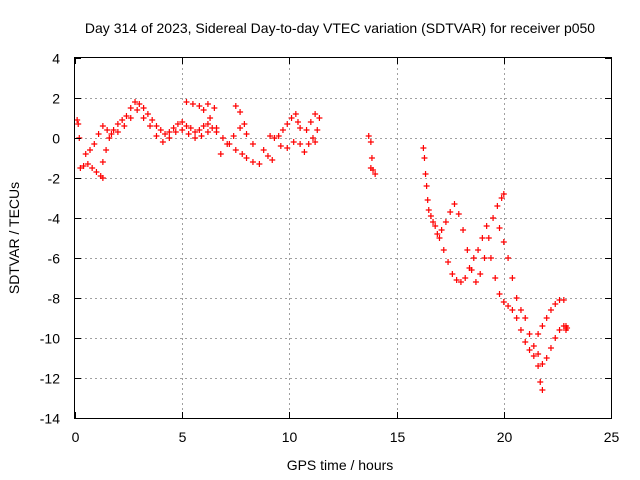 The image size is (640, 480). I want to click on y-tick-label: 4, so click(56, 59).